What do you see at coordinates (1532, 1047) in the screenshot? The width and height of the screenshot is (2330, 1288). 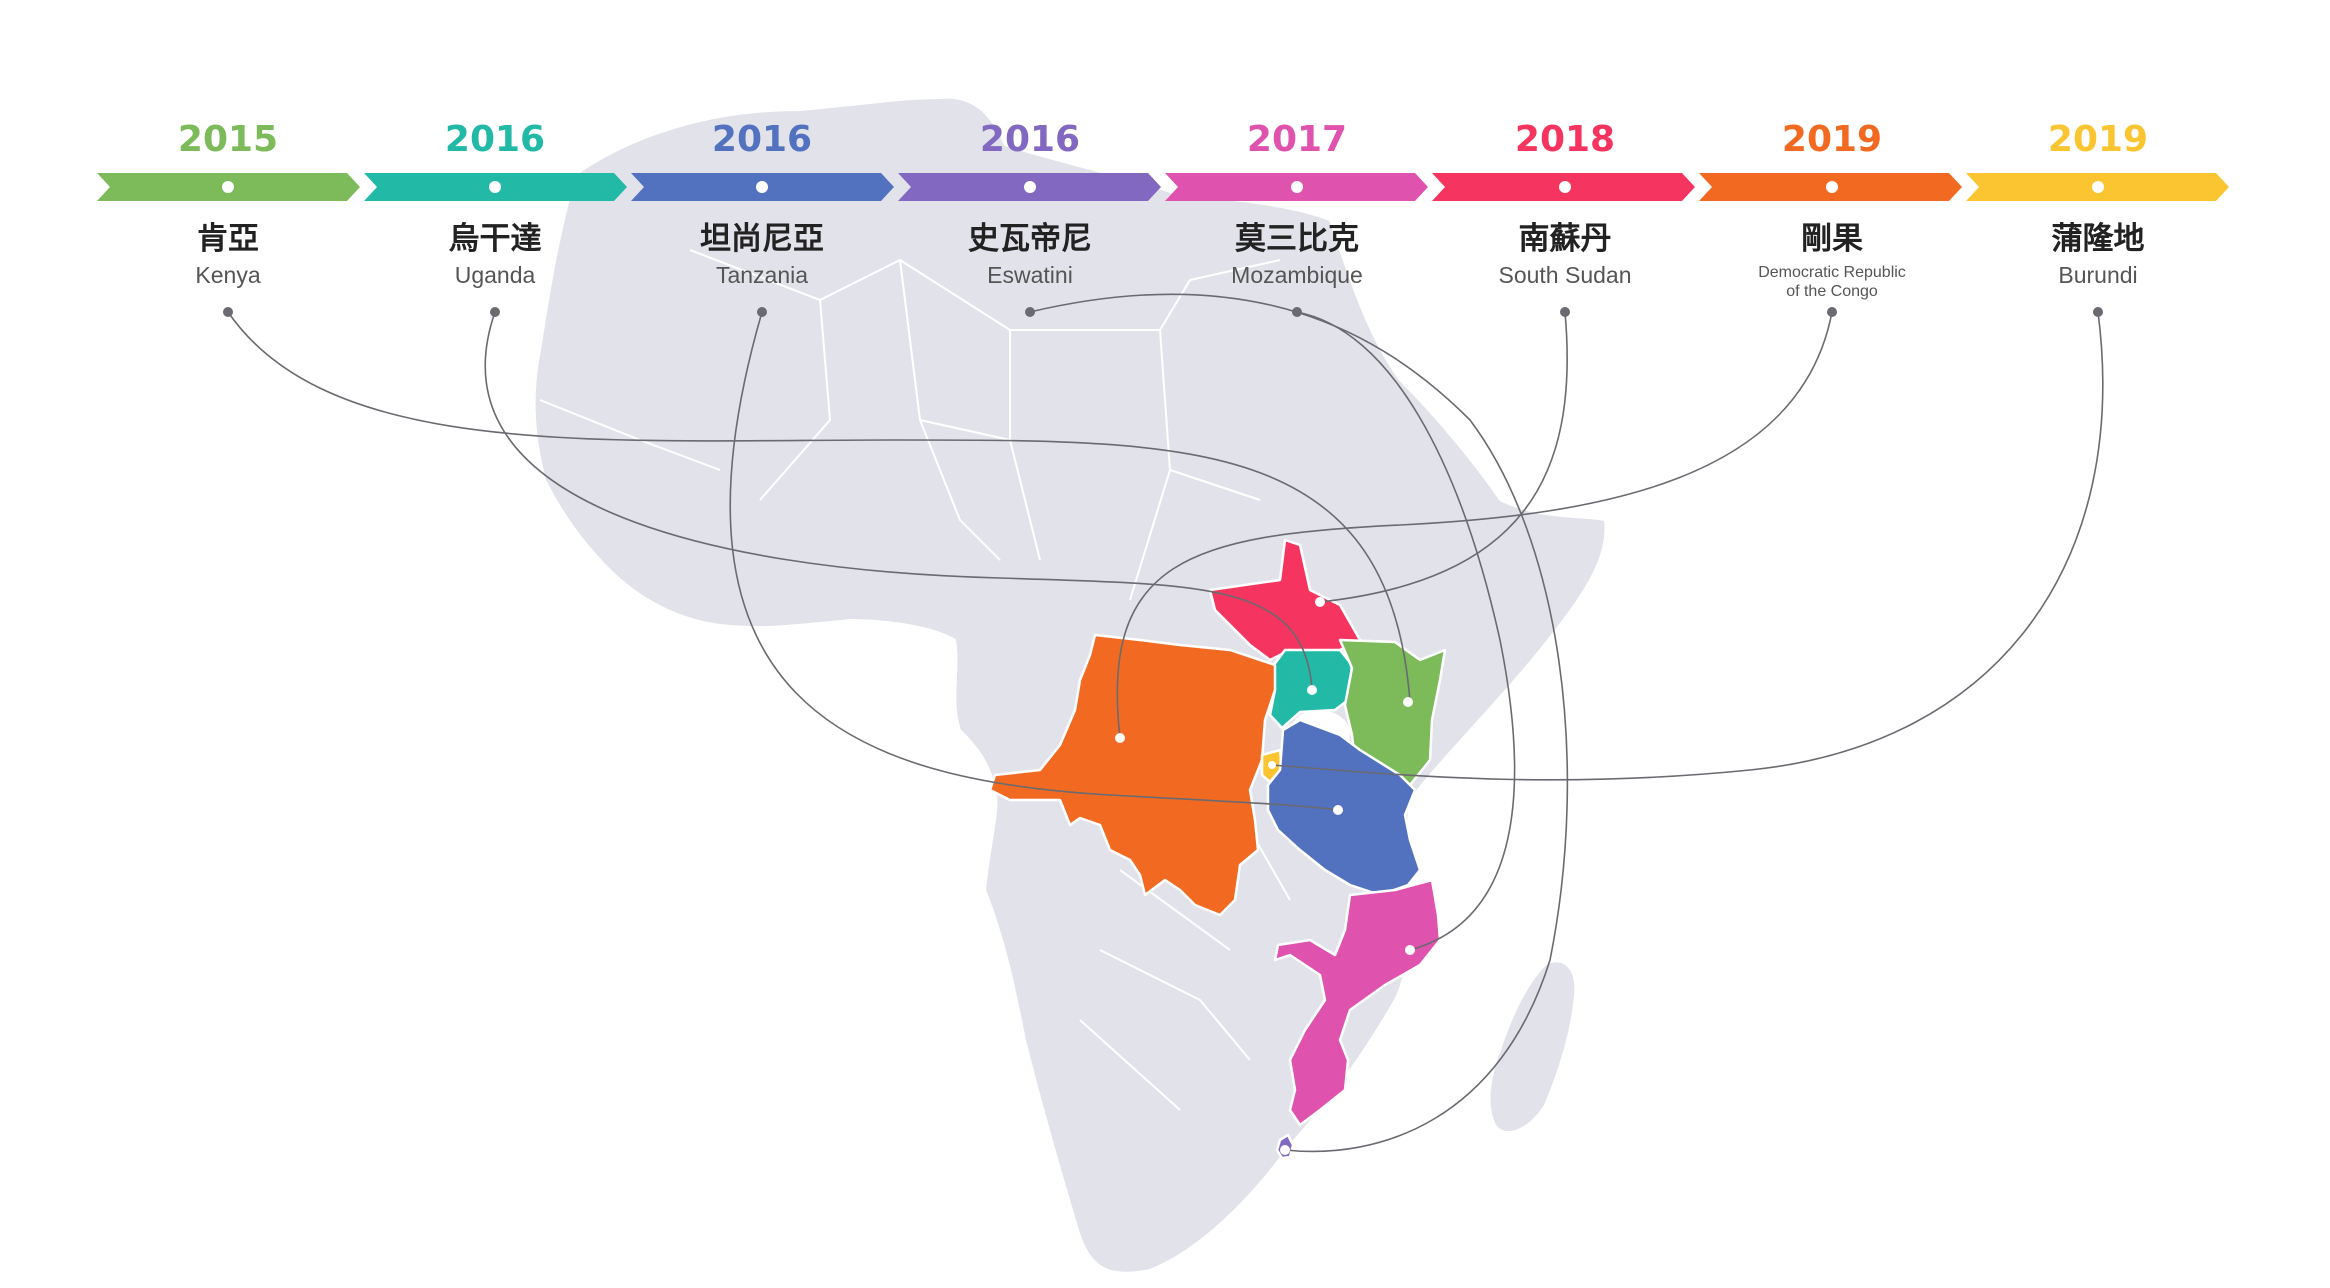 I see `madagascar` at bounding box center [1532, 1047].